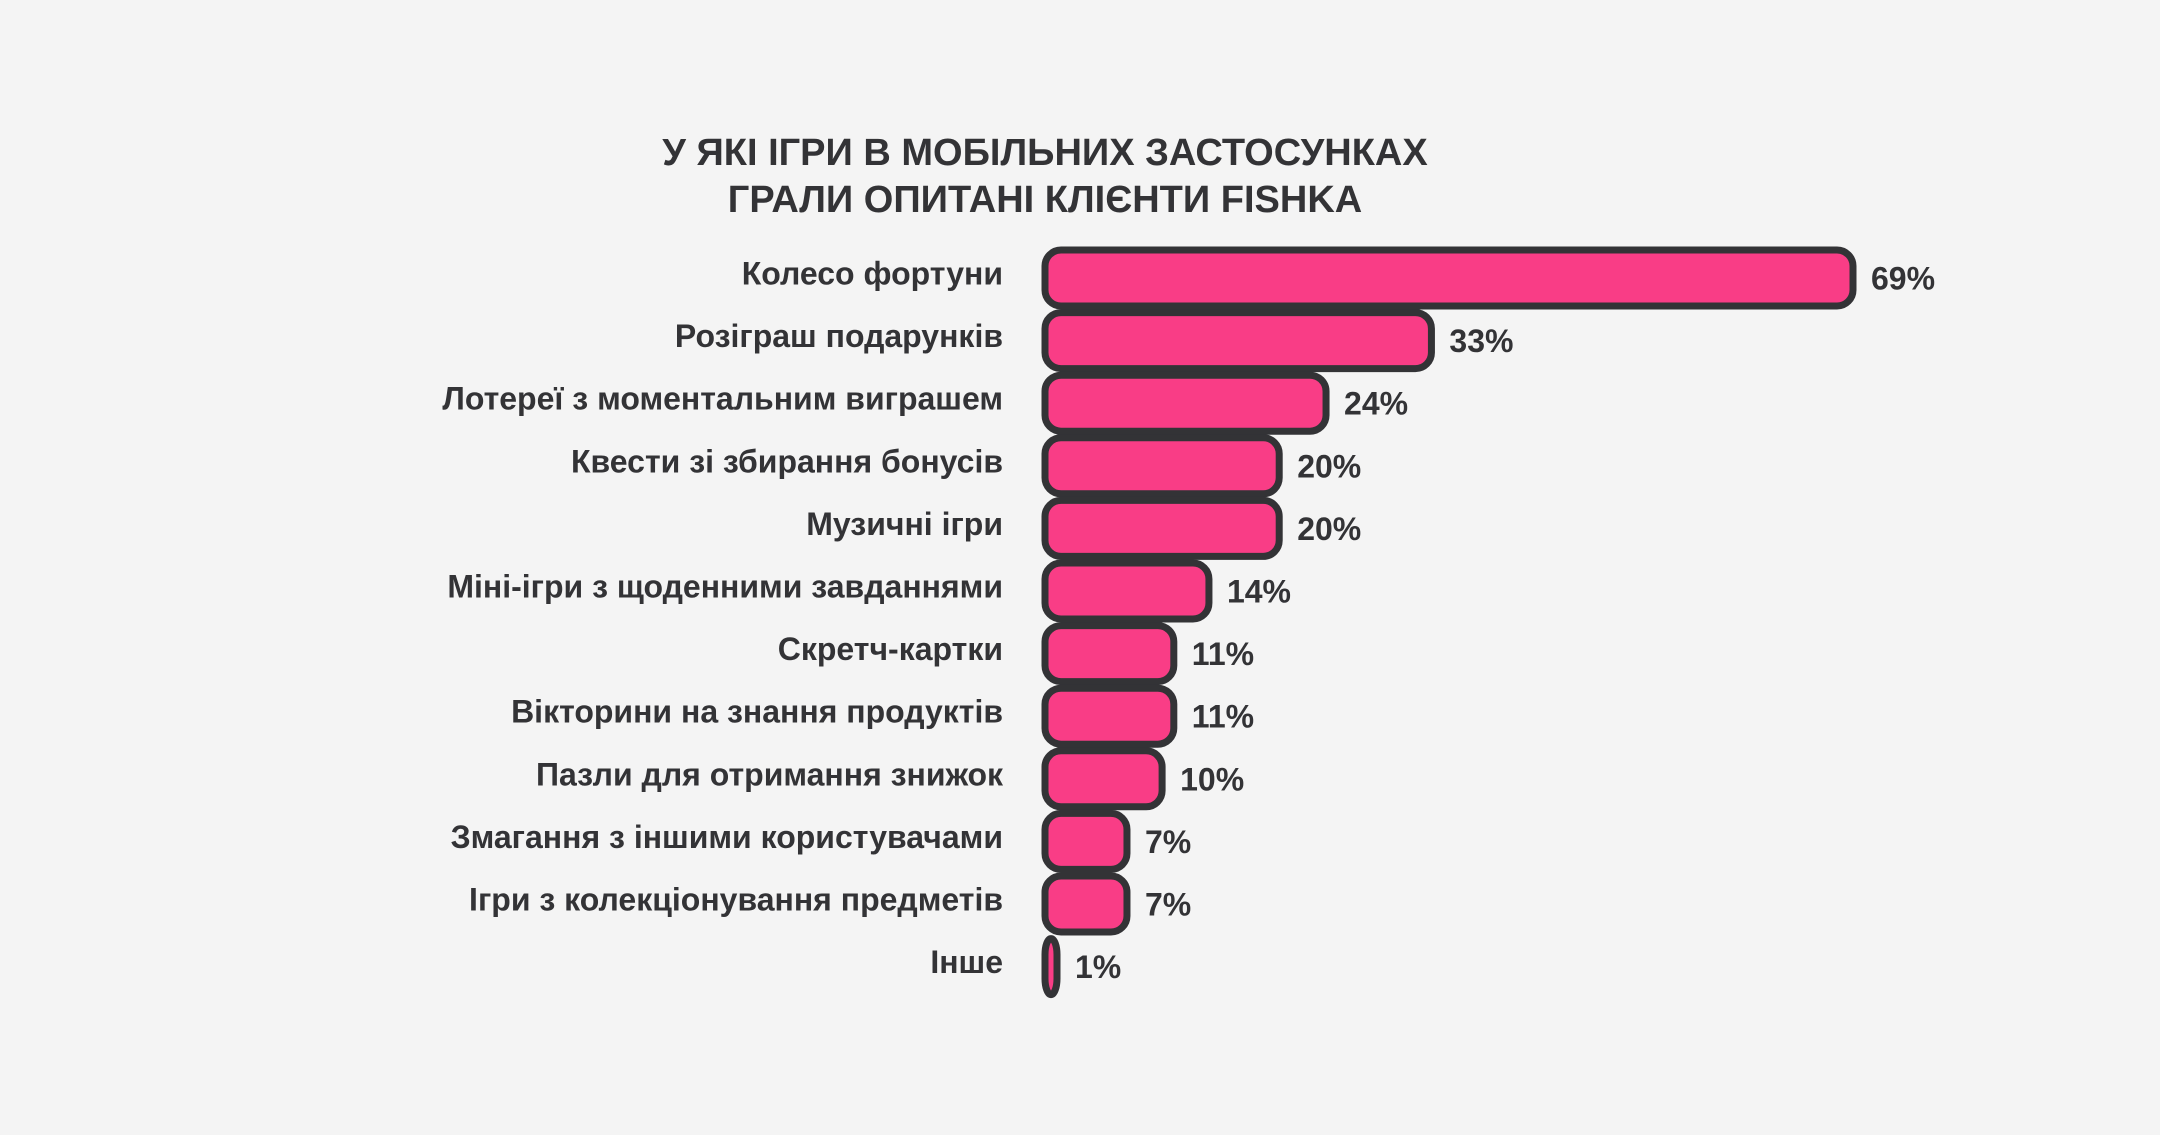 This screenshot has height=1135, width=2160. I want to click on value-label-3: 20%, so click(1329, 466).